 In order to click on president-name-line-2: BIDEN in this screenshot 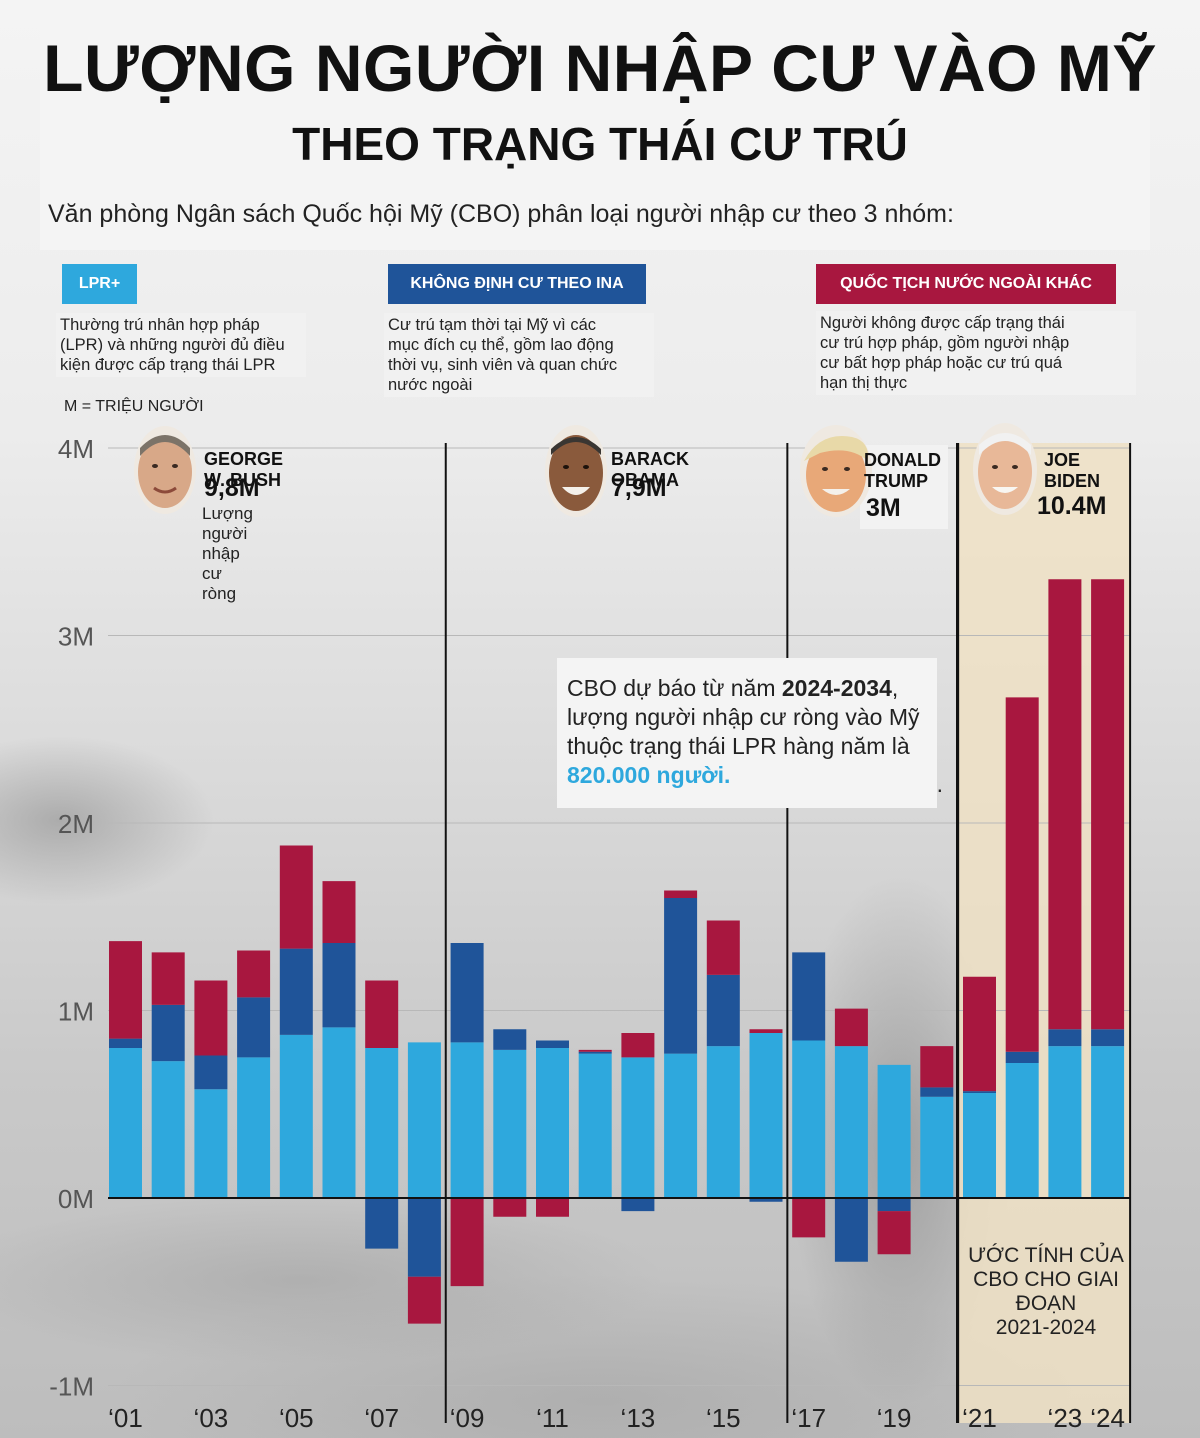, I will do `click(1072, 481)`.